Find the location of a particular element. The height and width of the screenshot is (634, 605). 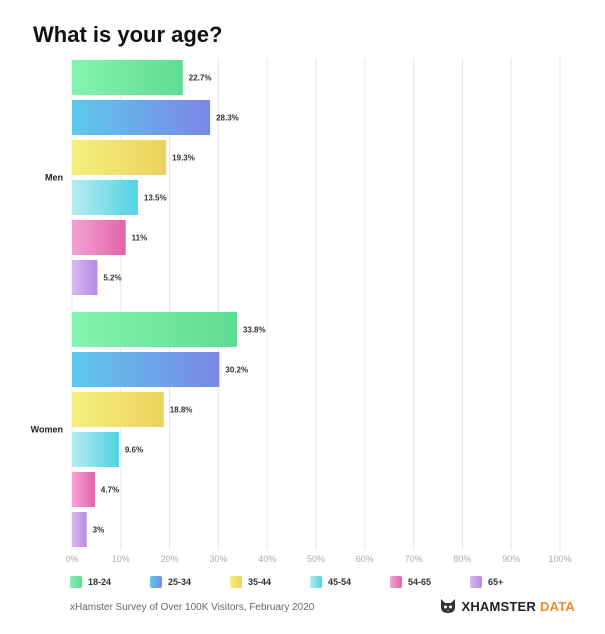

legend-item-25-34: 25-34 is located at coordinates (190, 582).